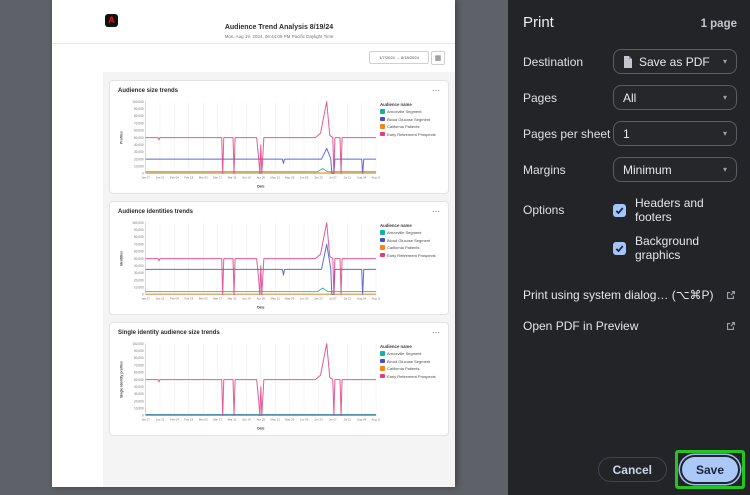  Describe the element at coordinates (145, 419) in the screenshot. I see `svg-text: Jan 07` at that location.